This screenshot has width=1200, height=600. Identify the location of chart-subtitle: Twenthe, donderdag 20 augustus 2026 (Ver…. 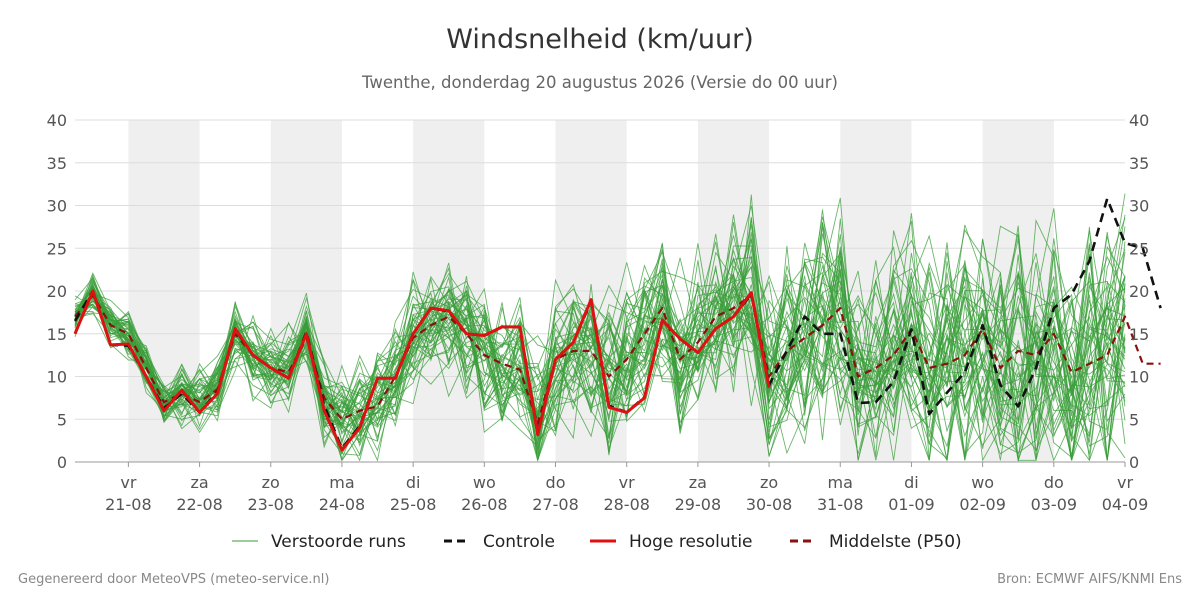
(600, 82).